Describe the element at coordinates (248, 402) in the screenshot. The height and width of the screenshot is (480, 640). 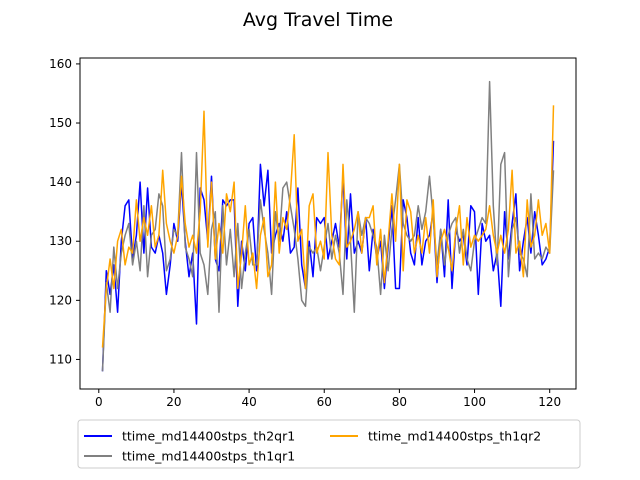
I see `x-tick-label: 40` at that location.